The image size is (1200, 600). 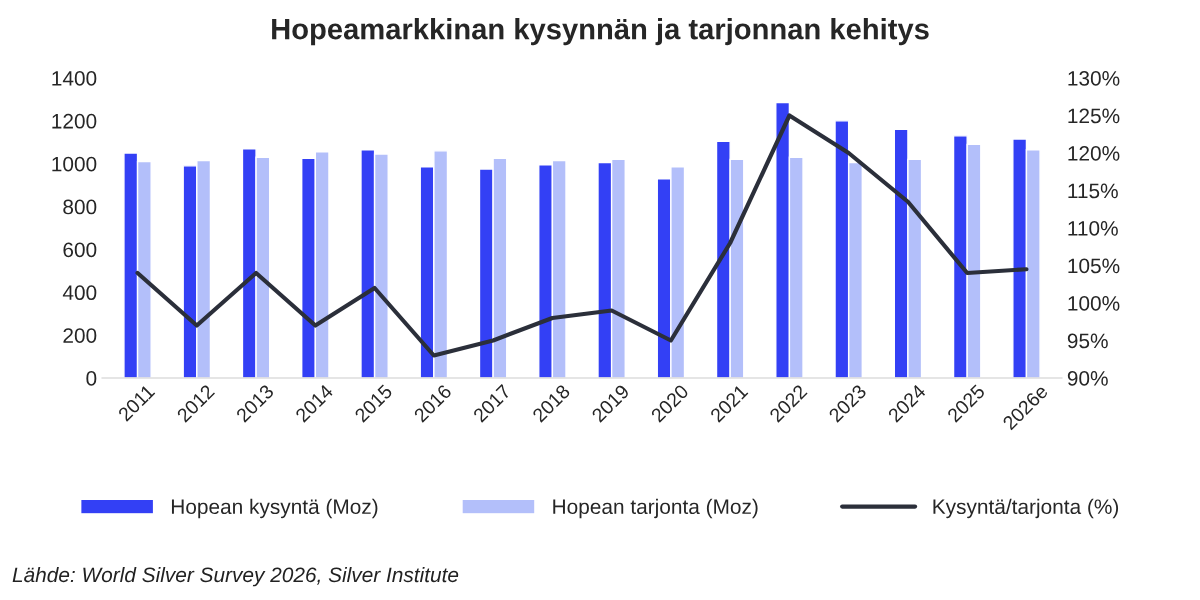 What do you see at coordinates (79, 293) in the screenshot?
I see `y-tick-label: 400` at bounding box center [79, 293].